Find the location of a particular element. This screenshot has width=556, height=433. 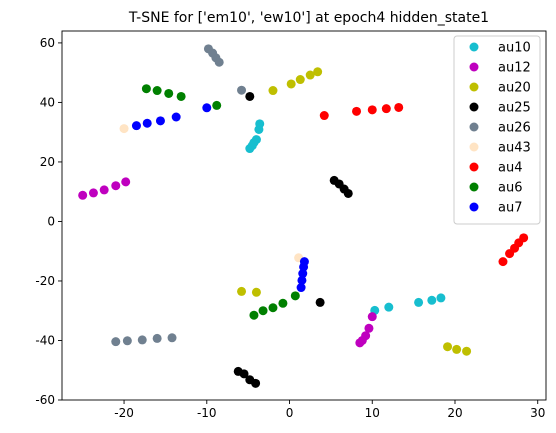

data-point-au43 is located at coordinates (124, 129).